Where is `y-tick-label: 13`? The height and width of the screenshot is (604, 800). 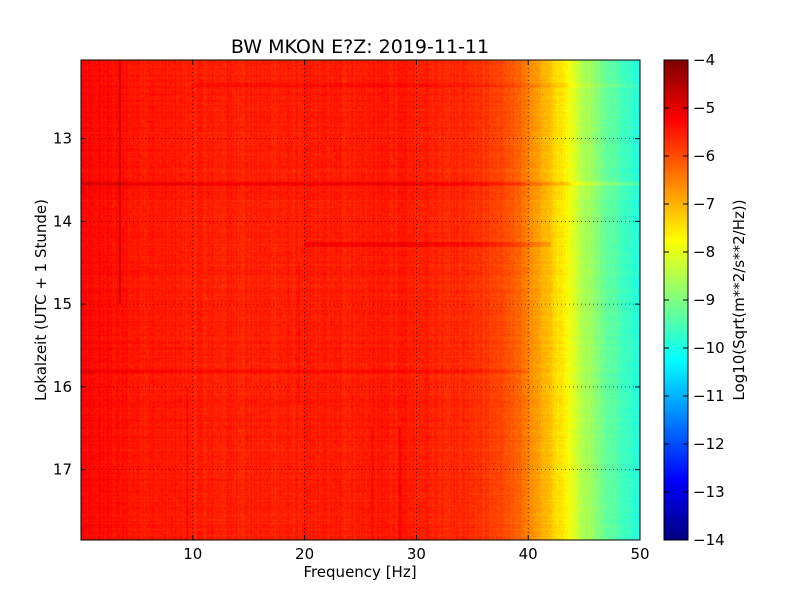
y-tick-label: 13 is located at coordinates (62, 139).